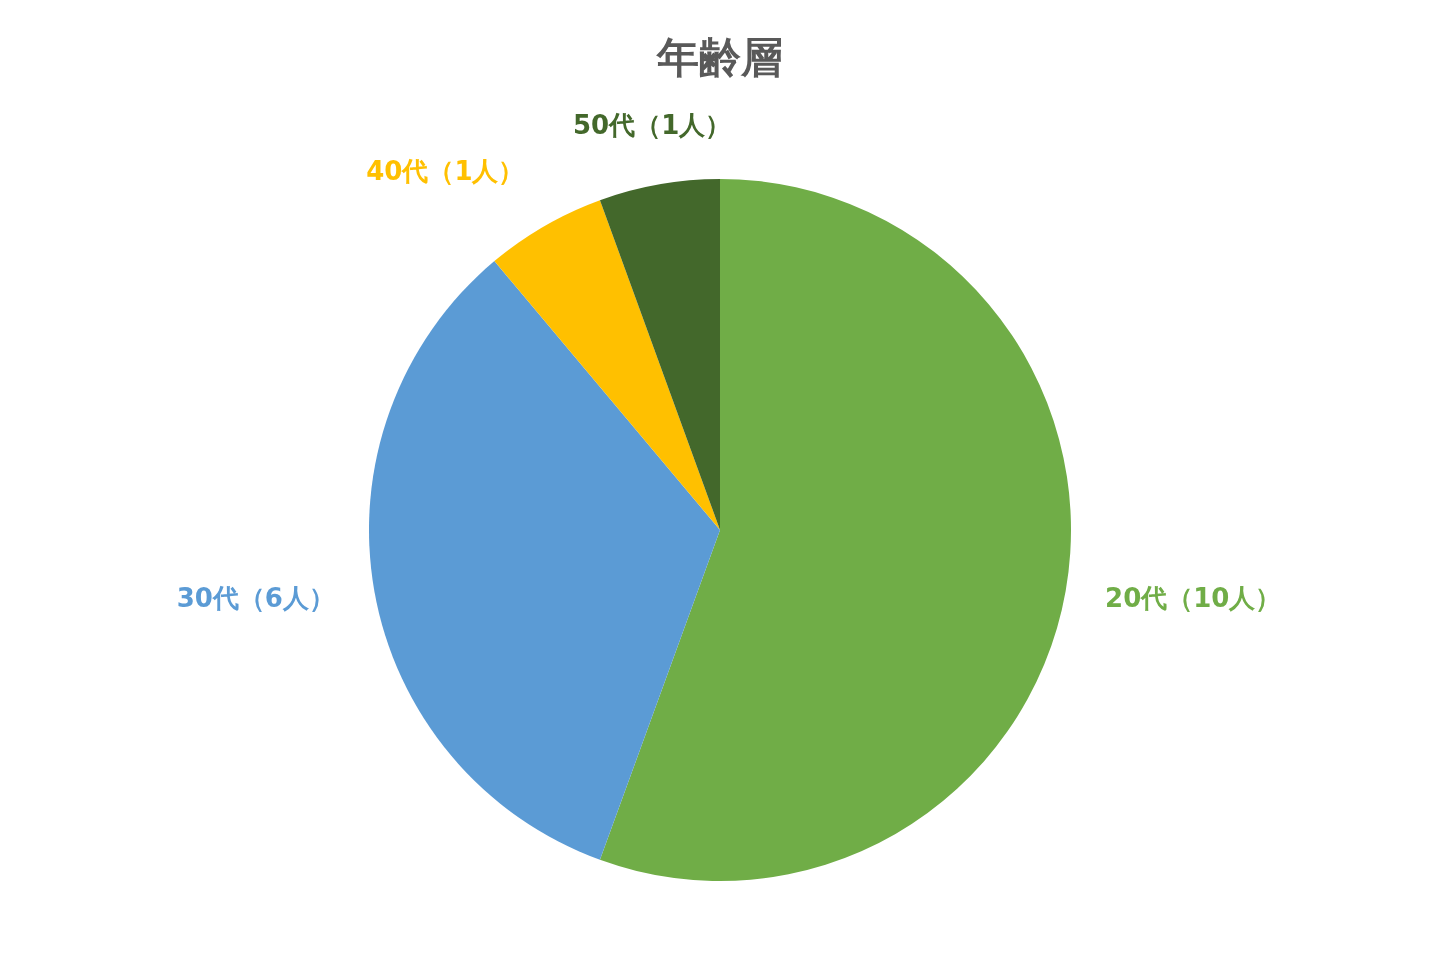 The height and width of the screenshot is (960, 1440). I want to click on slice-label: 20代（10人）, so click(1193, 597).